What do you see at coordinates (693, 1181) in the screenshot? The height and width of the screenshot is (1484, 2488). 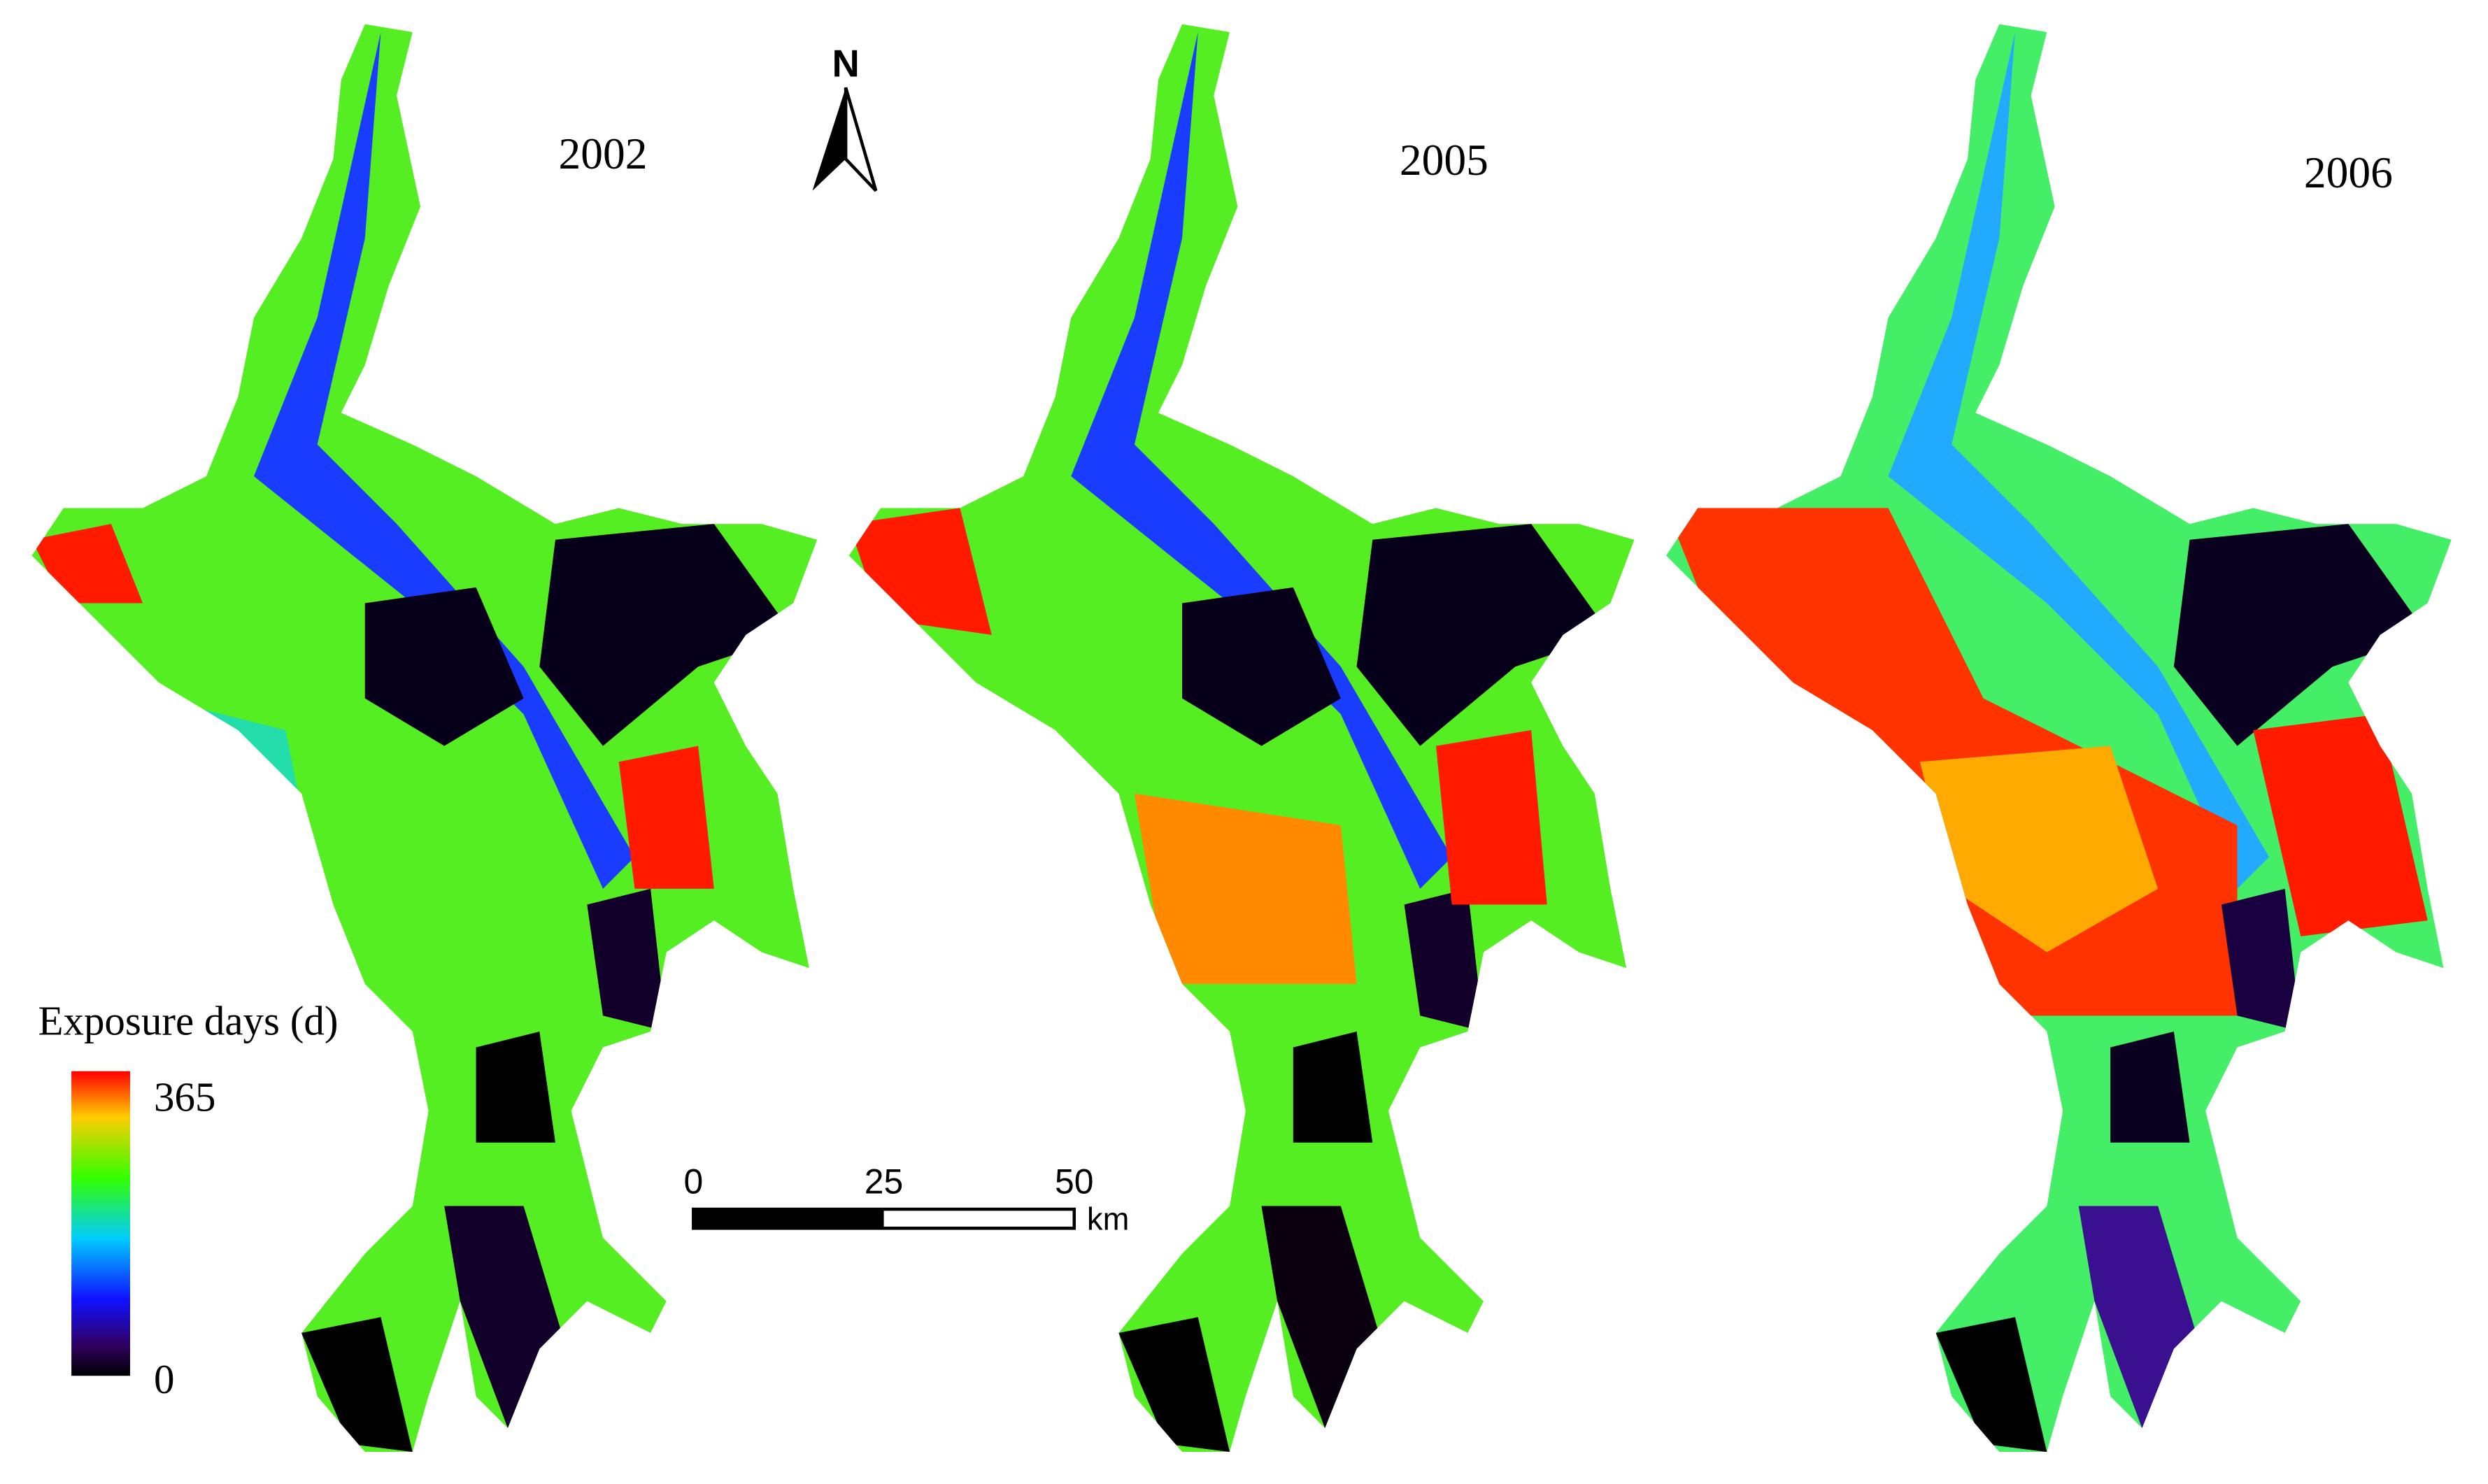 I see `scale-tick-label: 0` at bounding box center [693, 1181].